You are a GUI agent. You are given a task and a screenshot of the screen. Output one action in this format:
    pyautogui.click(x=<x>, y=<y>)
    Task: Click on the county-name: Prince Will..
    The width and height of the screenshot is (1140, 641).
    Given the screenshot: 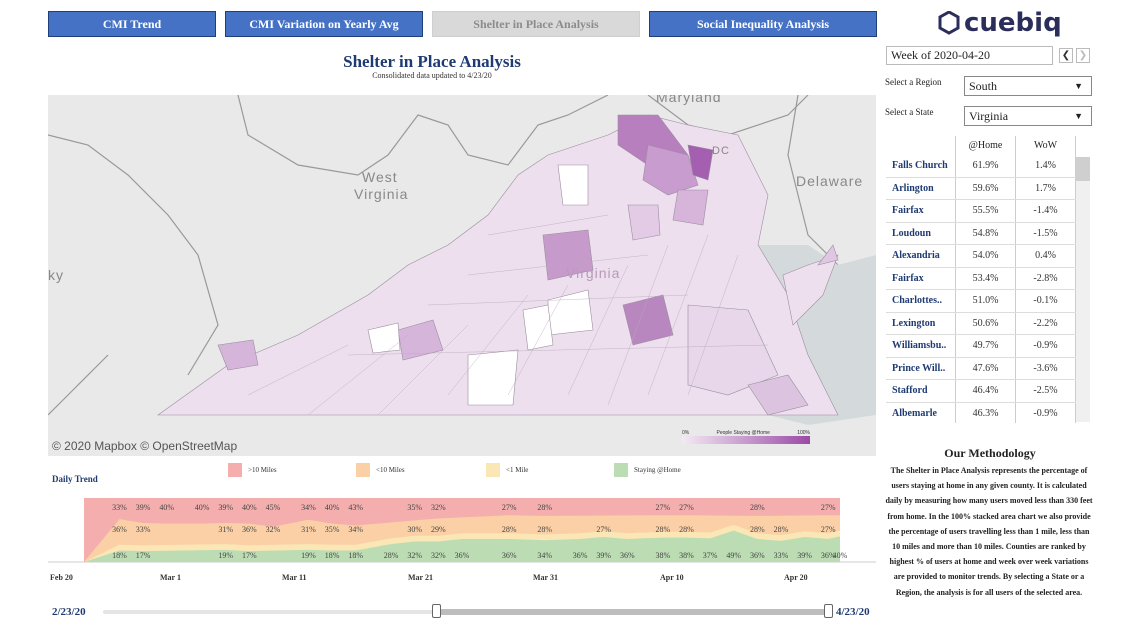 What is the action you would take?
    pyautogui.click(x=921, y=368)
    